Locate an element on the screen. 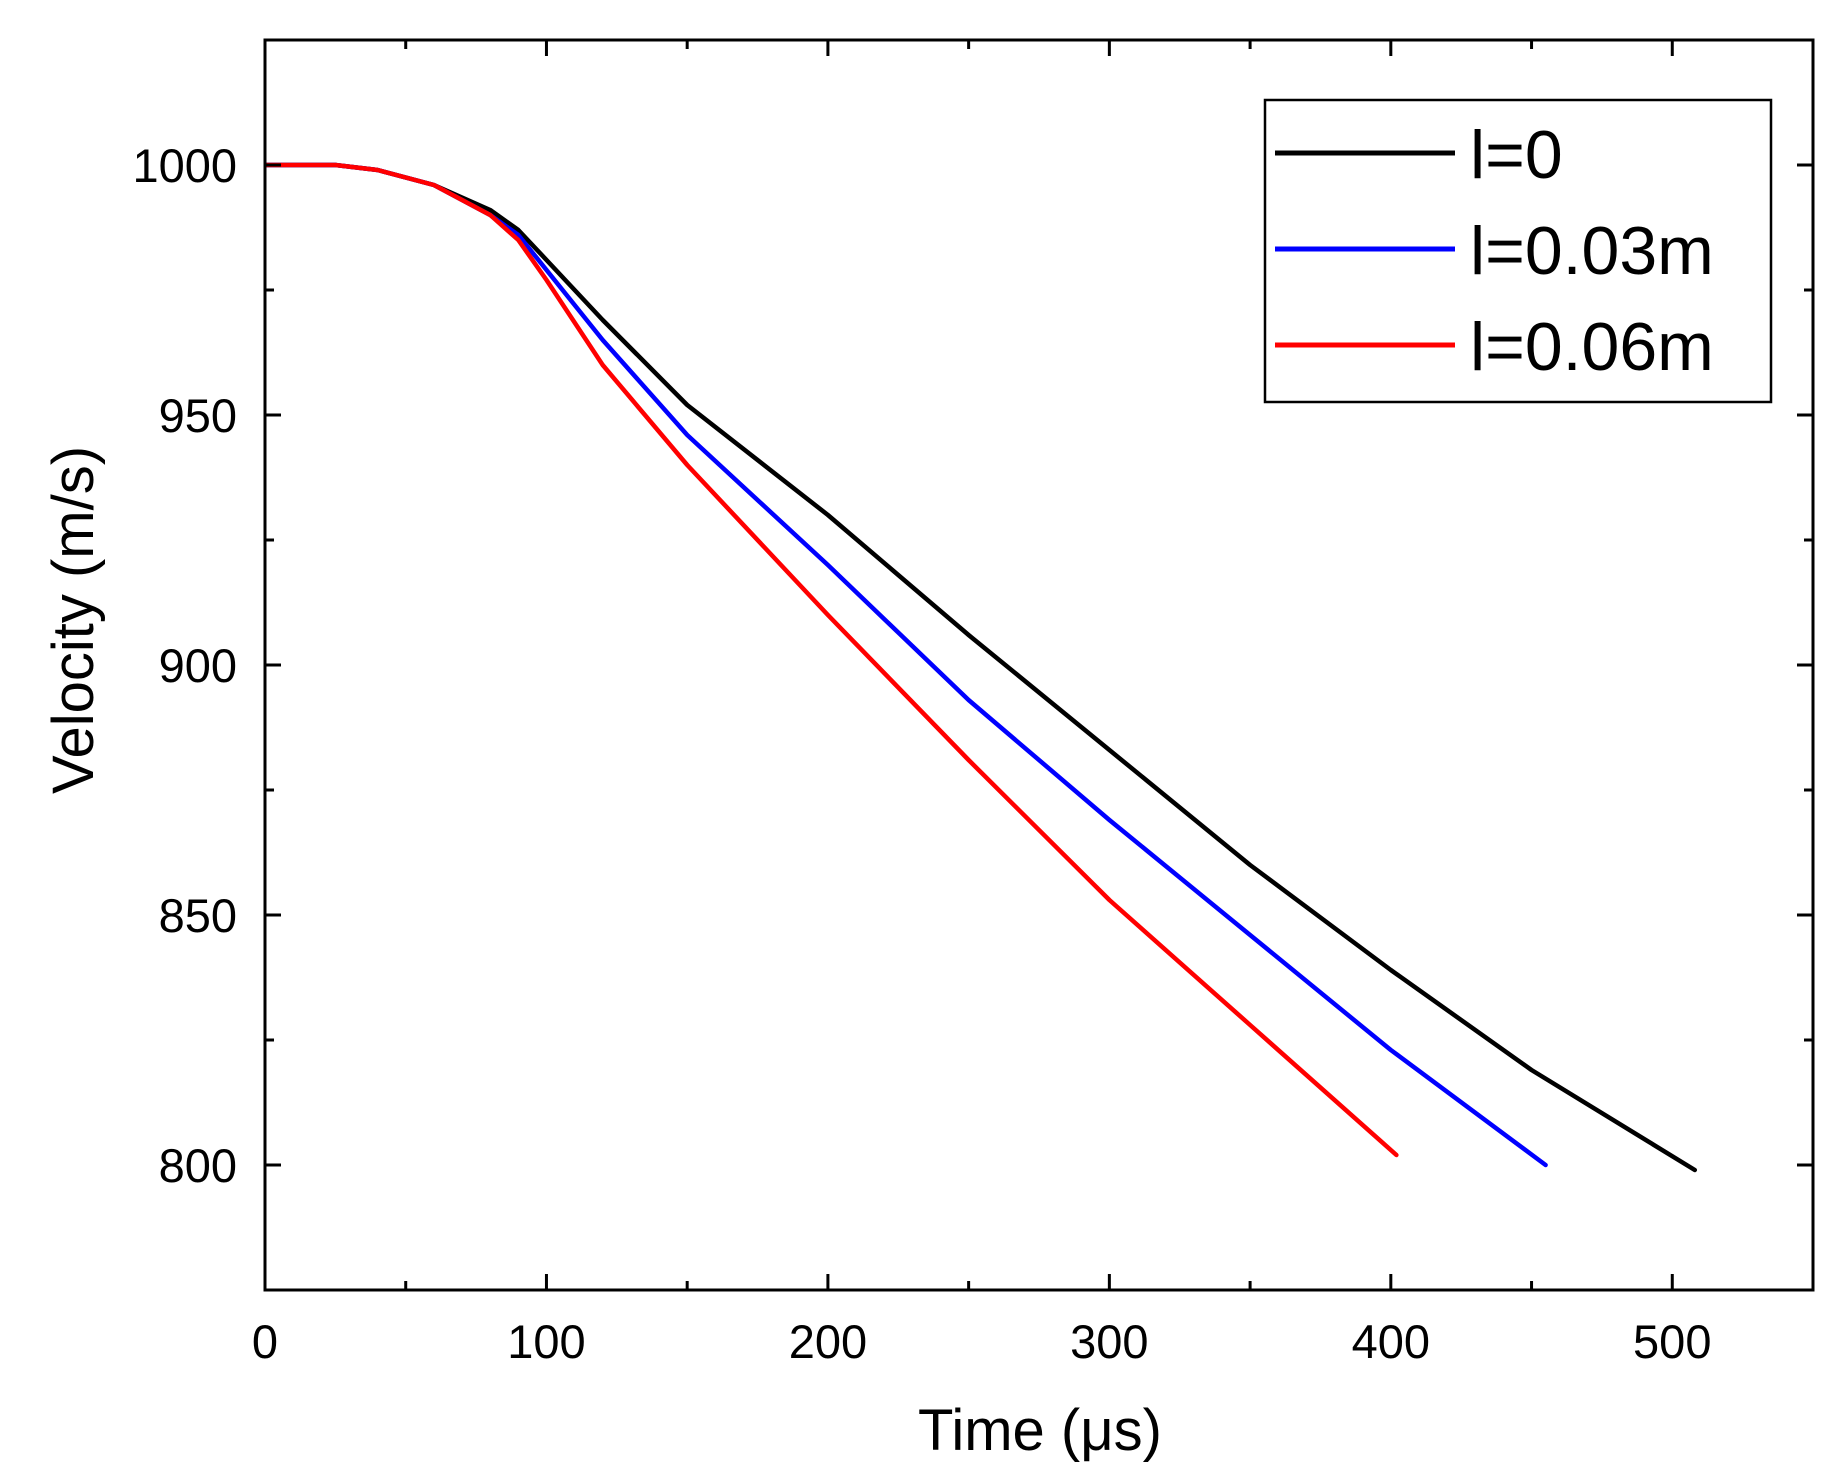  y-tick-label: 1000 is located at coordinates (184, 165).